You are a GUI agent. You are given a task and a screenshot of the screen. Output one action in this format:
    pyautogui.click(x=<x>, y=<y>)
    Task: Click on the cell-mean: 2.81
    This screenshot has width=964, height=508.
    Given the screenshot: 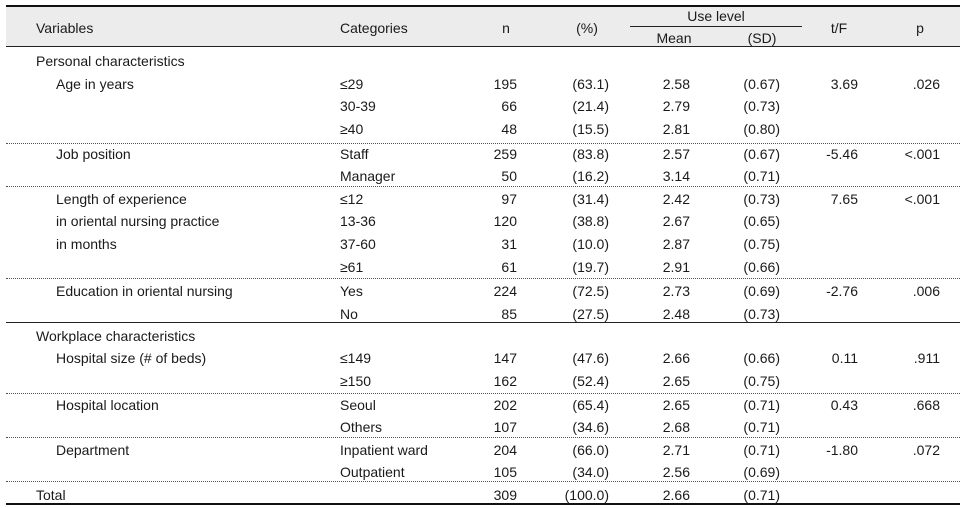 What is the action you would take?
    pyautogui.click(x=676, y=129)
    